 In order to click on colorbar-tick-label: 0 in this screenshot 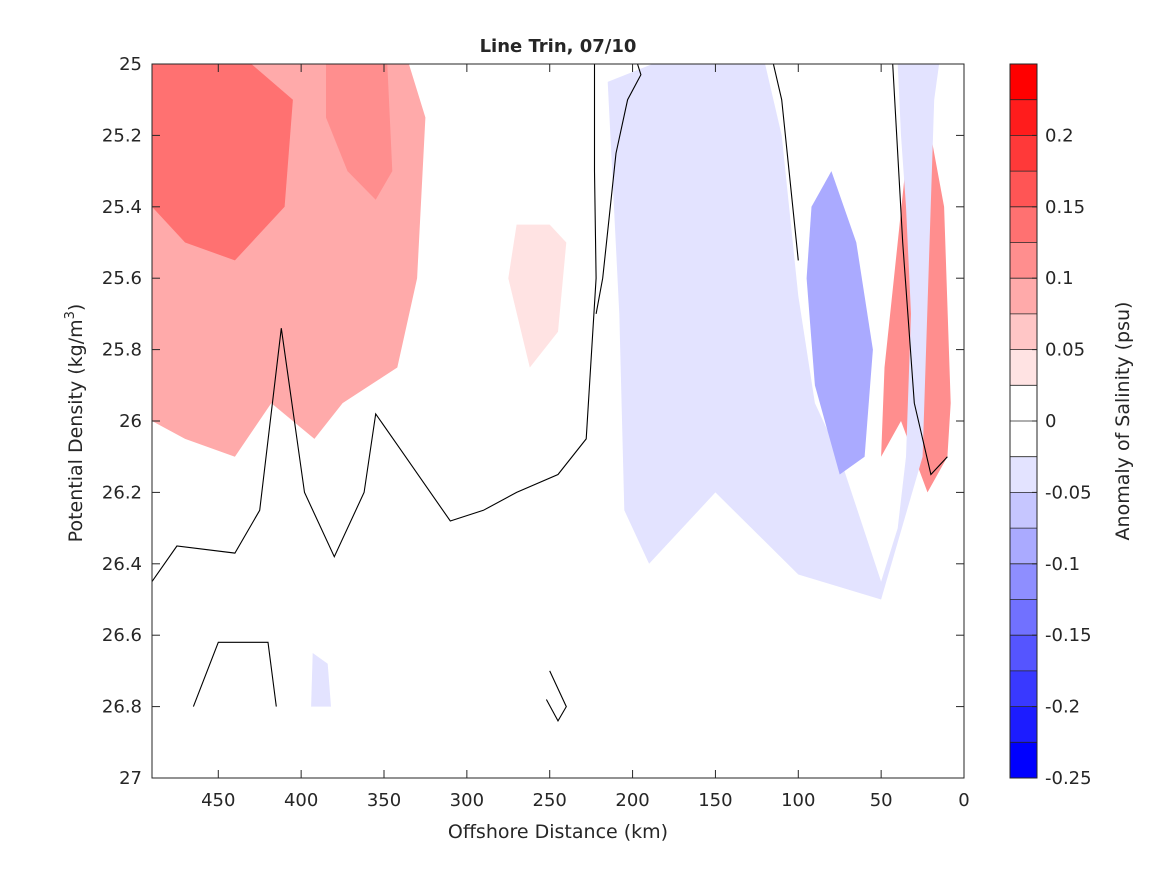, I will do `click(1050, 421)`.